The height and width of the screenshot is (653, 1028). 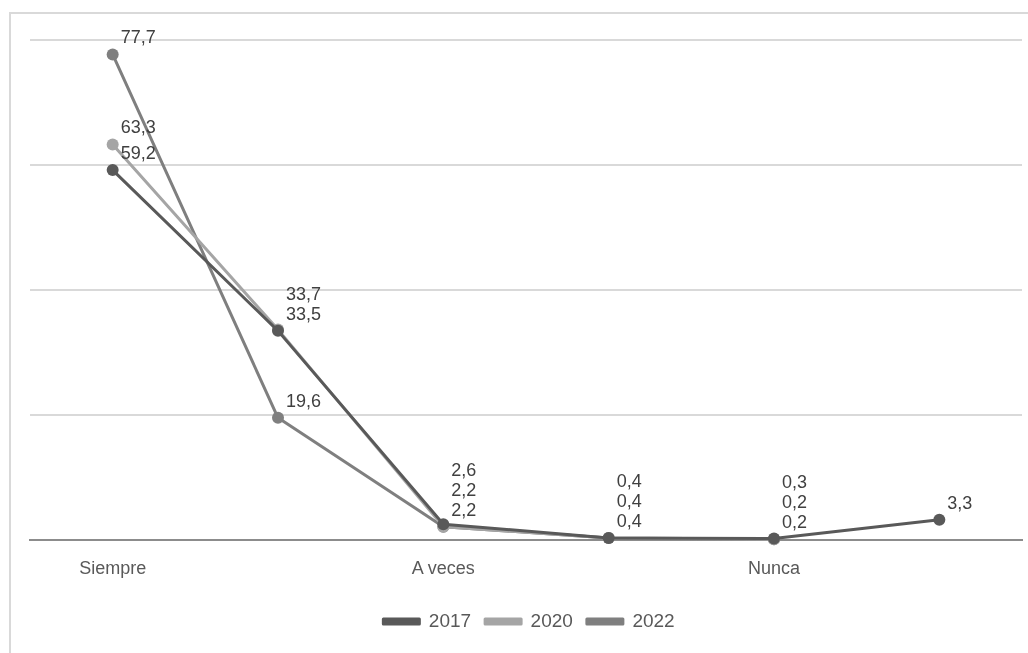 I want to click on data-label: 77,7, so click(x=138, y=37).